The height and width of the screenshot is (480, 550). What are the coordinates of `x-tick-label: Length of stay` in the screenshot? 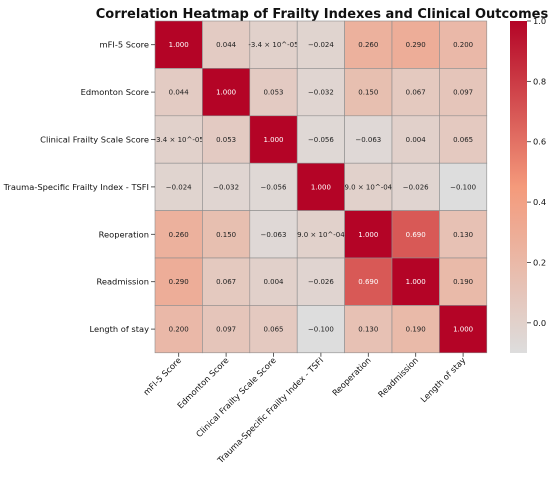 It's located at (442, 379).